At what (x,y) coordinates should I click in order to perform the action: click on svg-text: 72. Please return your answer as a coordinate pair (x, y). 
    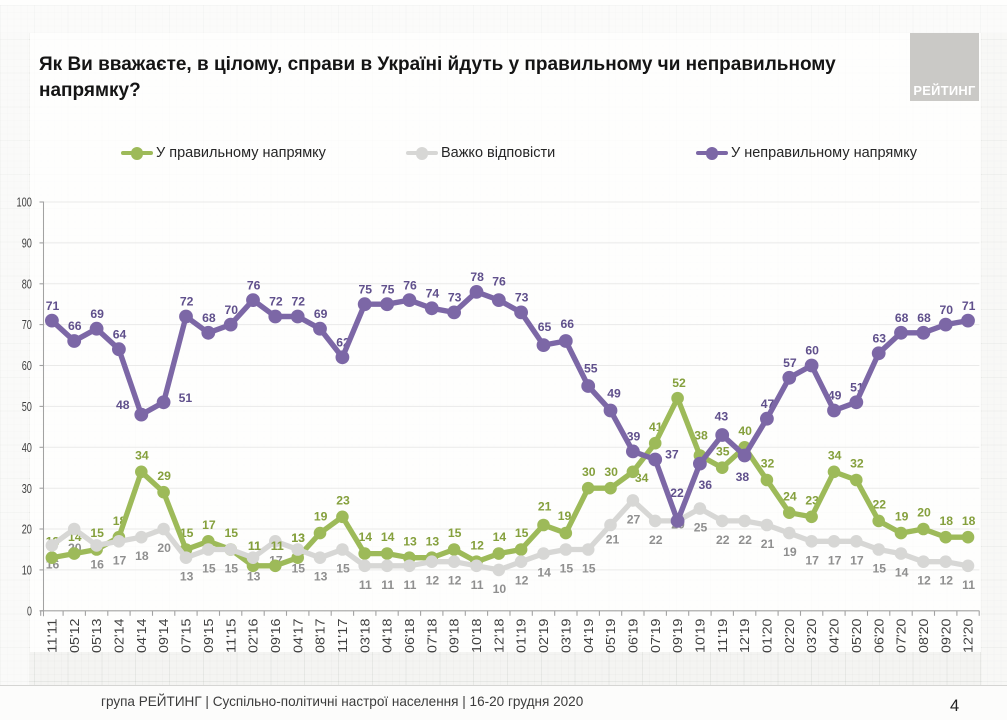
    Looking at the image, I should click on (276, 302).